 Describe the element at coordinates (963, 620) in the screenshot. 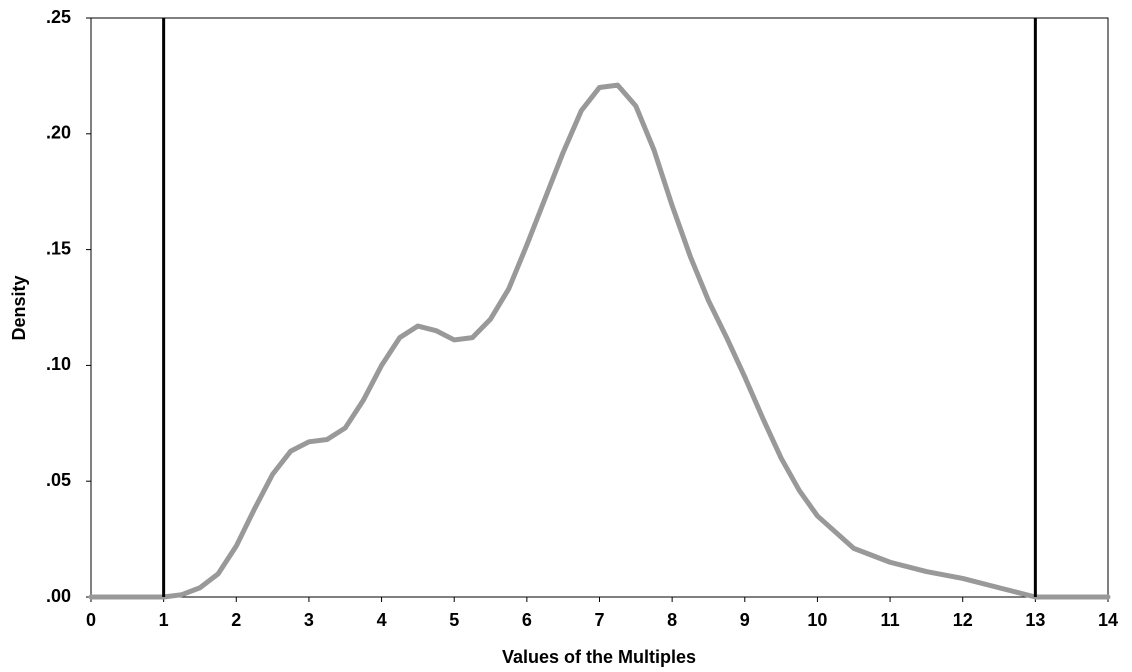

I see `x-tick-label: 12` at that location.